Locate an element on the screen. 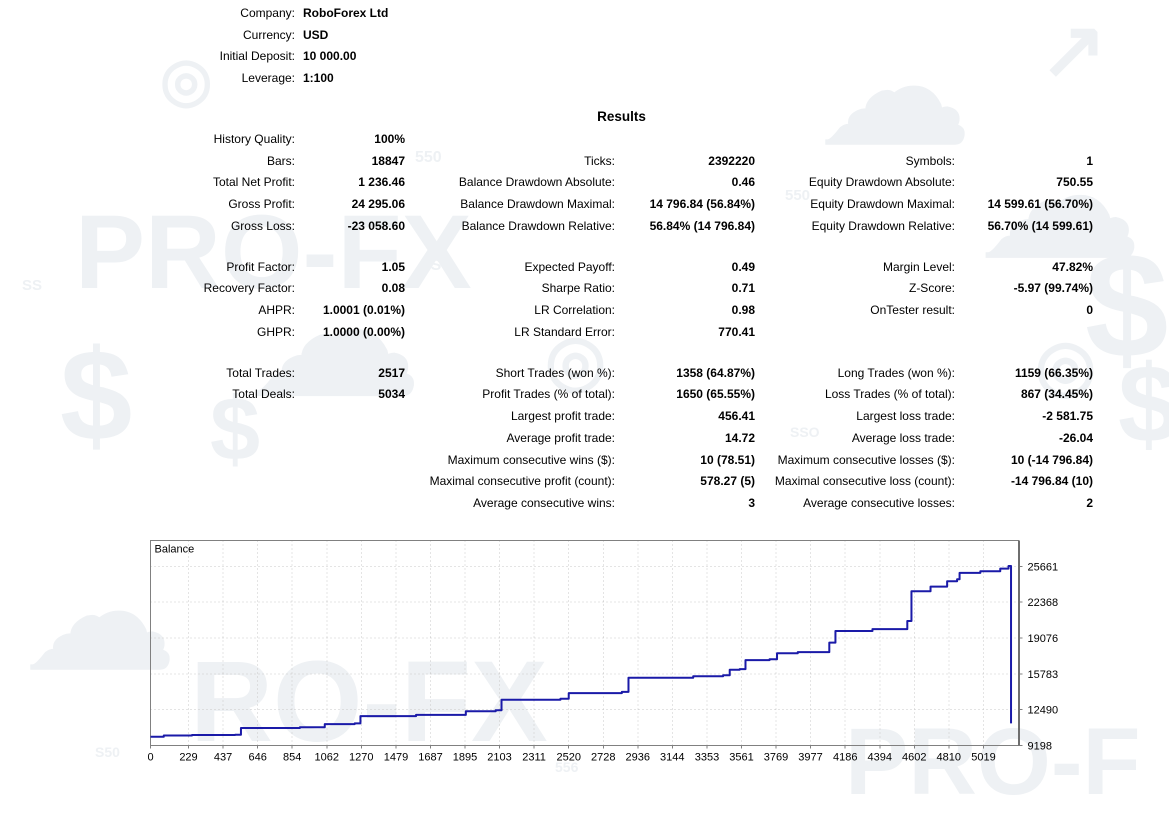  stat-label: Recovery Factor: is located at coordinates (249, 288).